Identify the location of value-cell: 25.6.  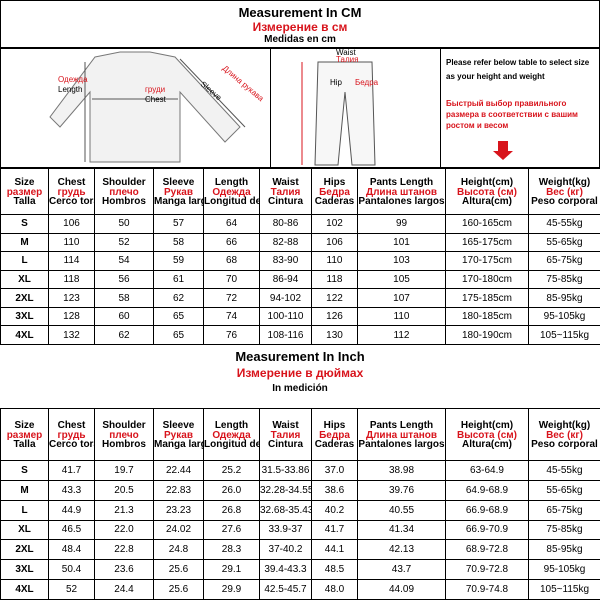
(178, 589).